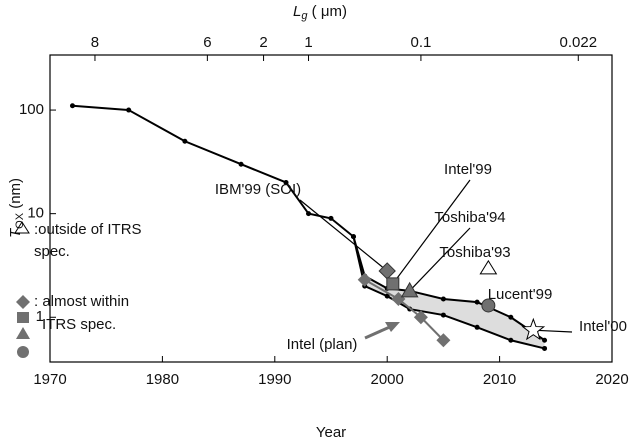 This screenshot has width=638, height=448. What do you see at coordinates (579, 42) in the screenshot?
I see `top-tick-label: 0.022` at bounding box center [579, 42].